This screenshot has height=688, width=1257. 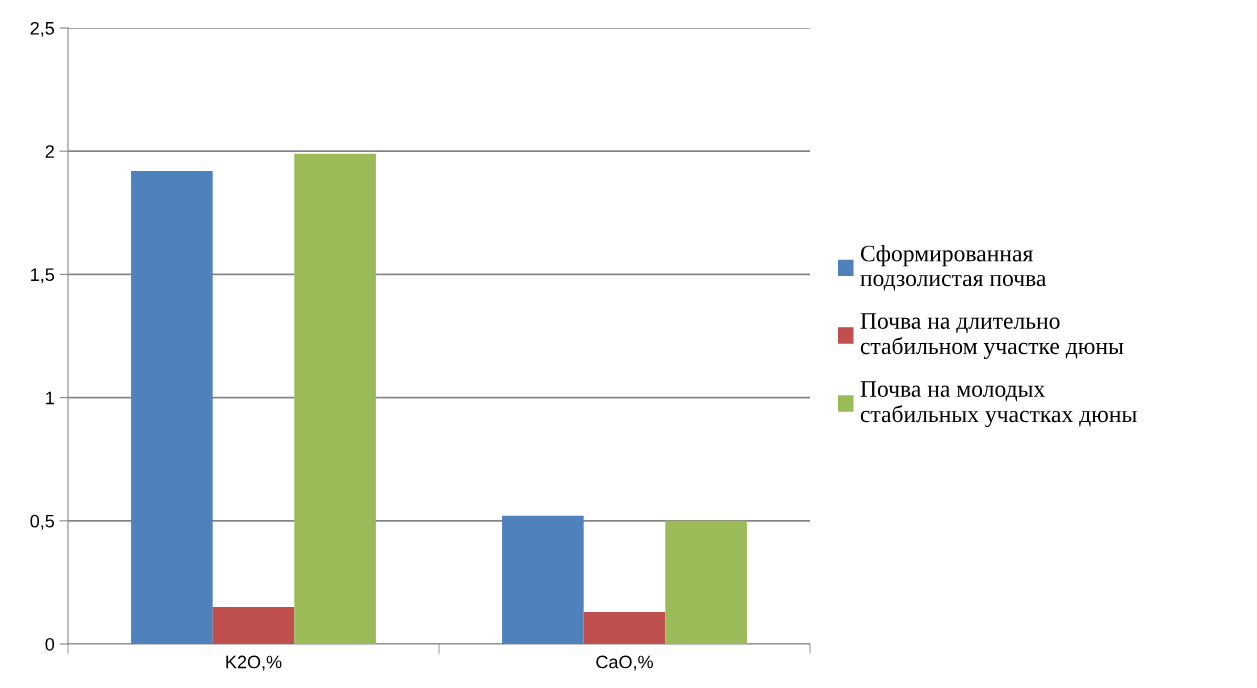 I want to click on legend-label: Почва на длительно стабильном участке дюны, so click(x=992, y=336).